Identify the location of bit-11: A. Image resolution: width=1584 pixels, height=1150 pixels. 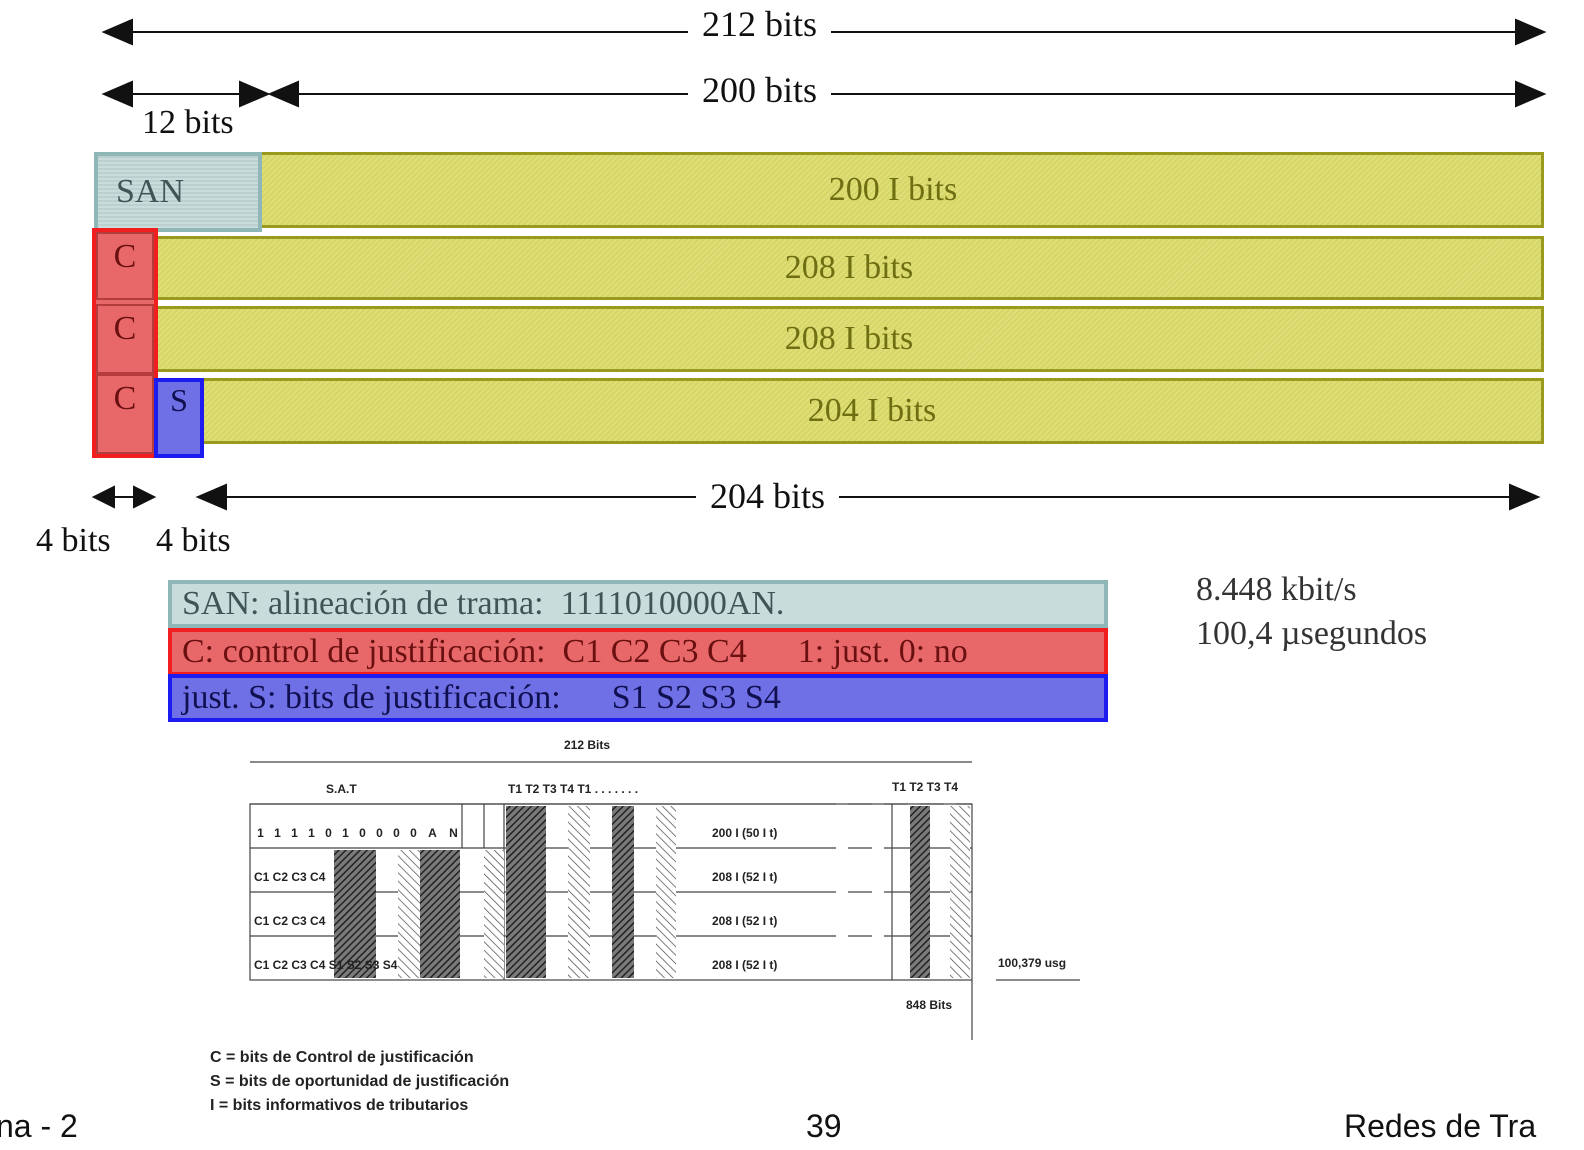
(432, 833).